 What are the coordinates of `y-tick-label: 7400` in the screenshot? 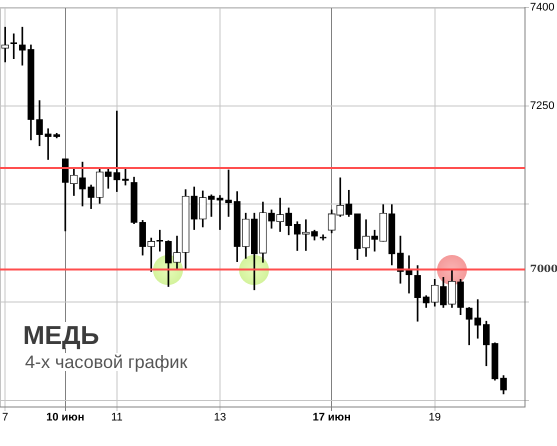 It's located at (542, 8).